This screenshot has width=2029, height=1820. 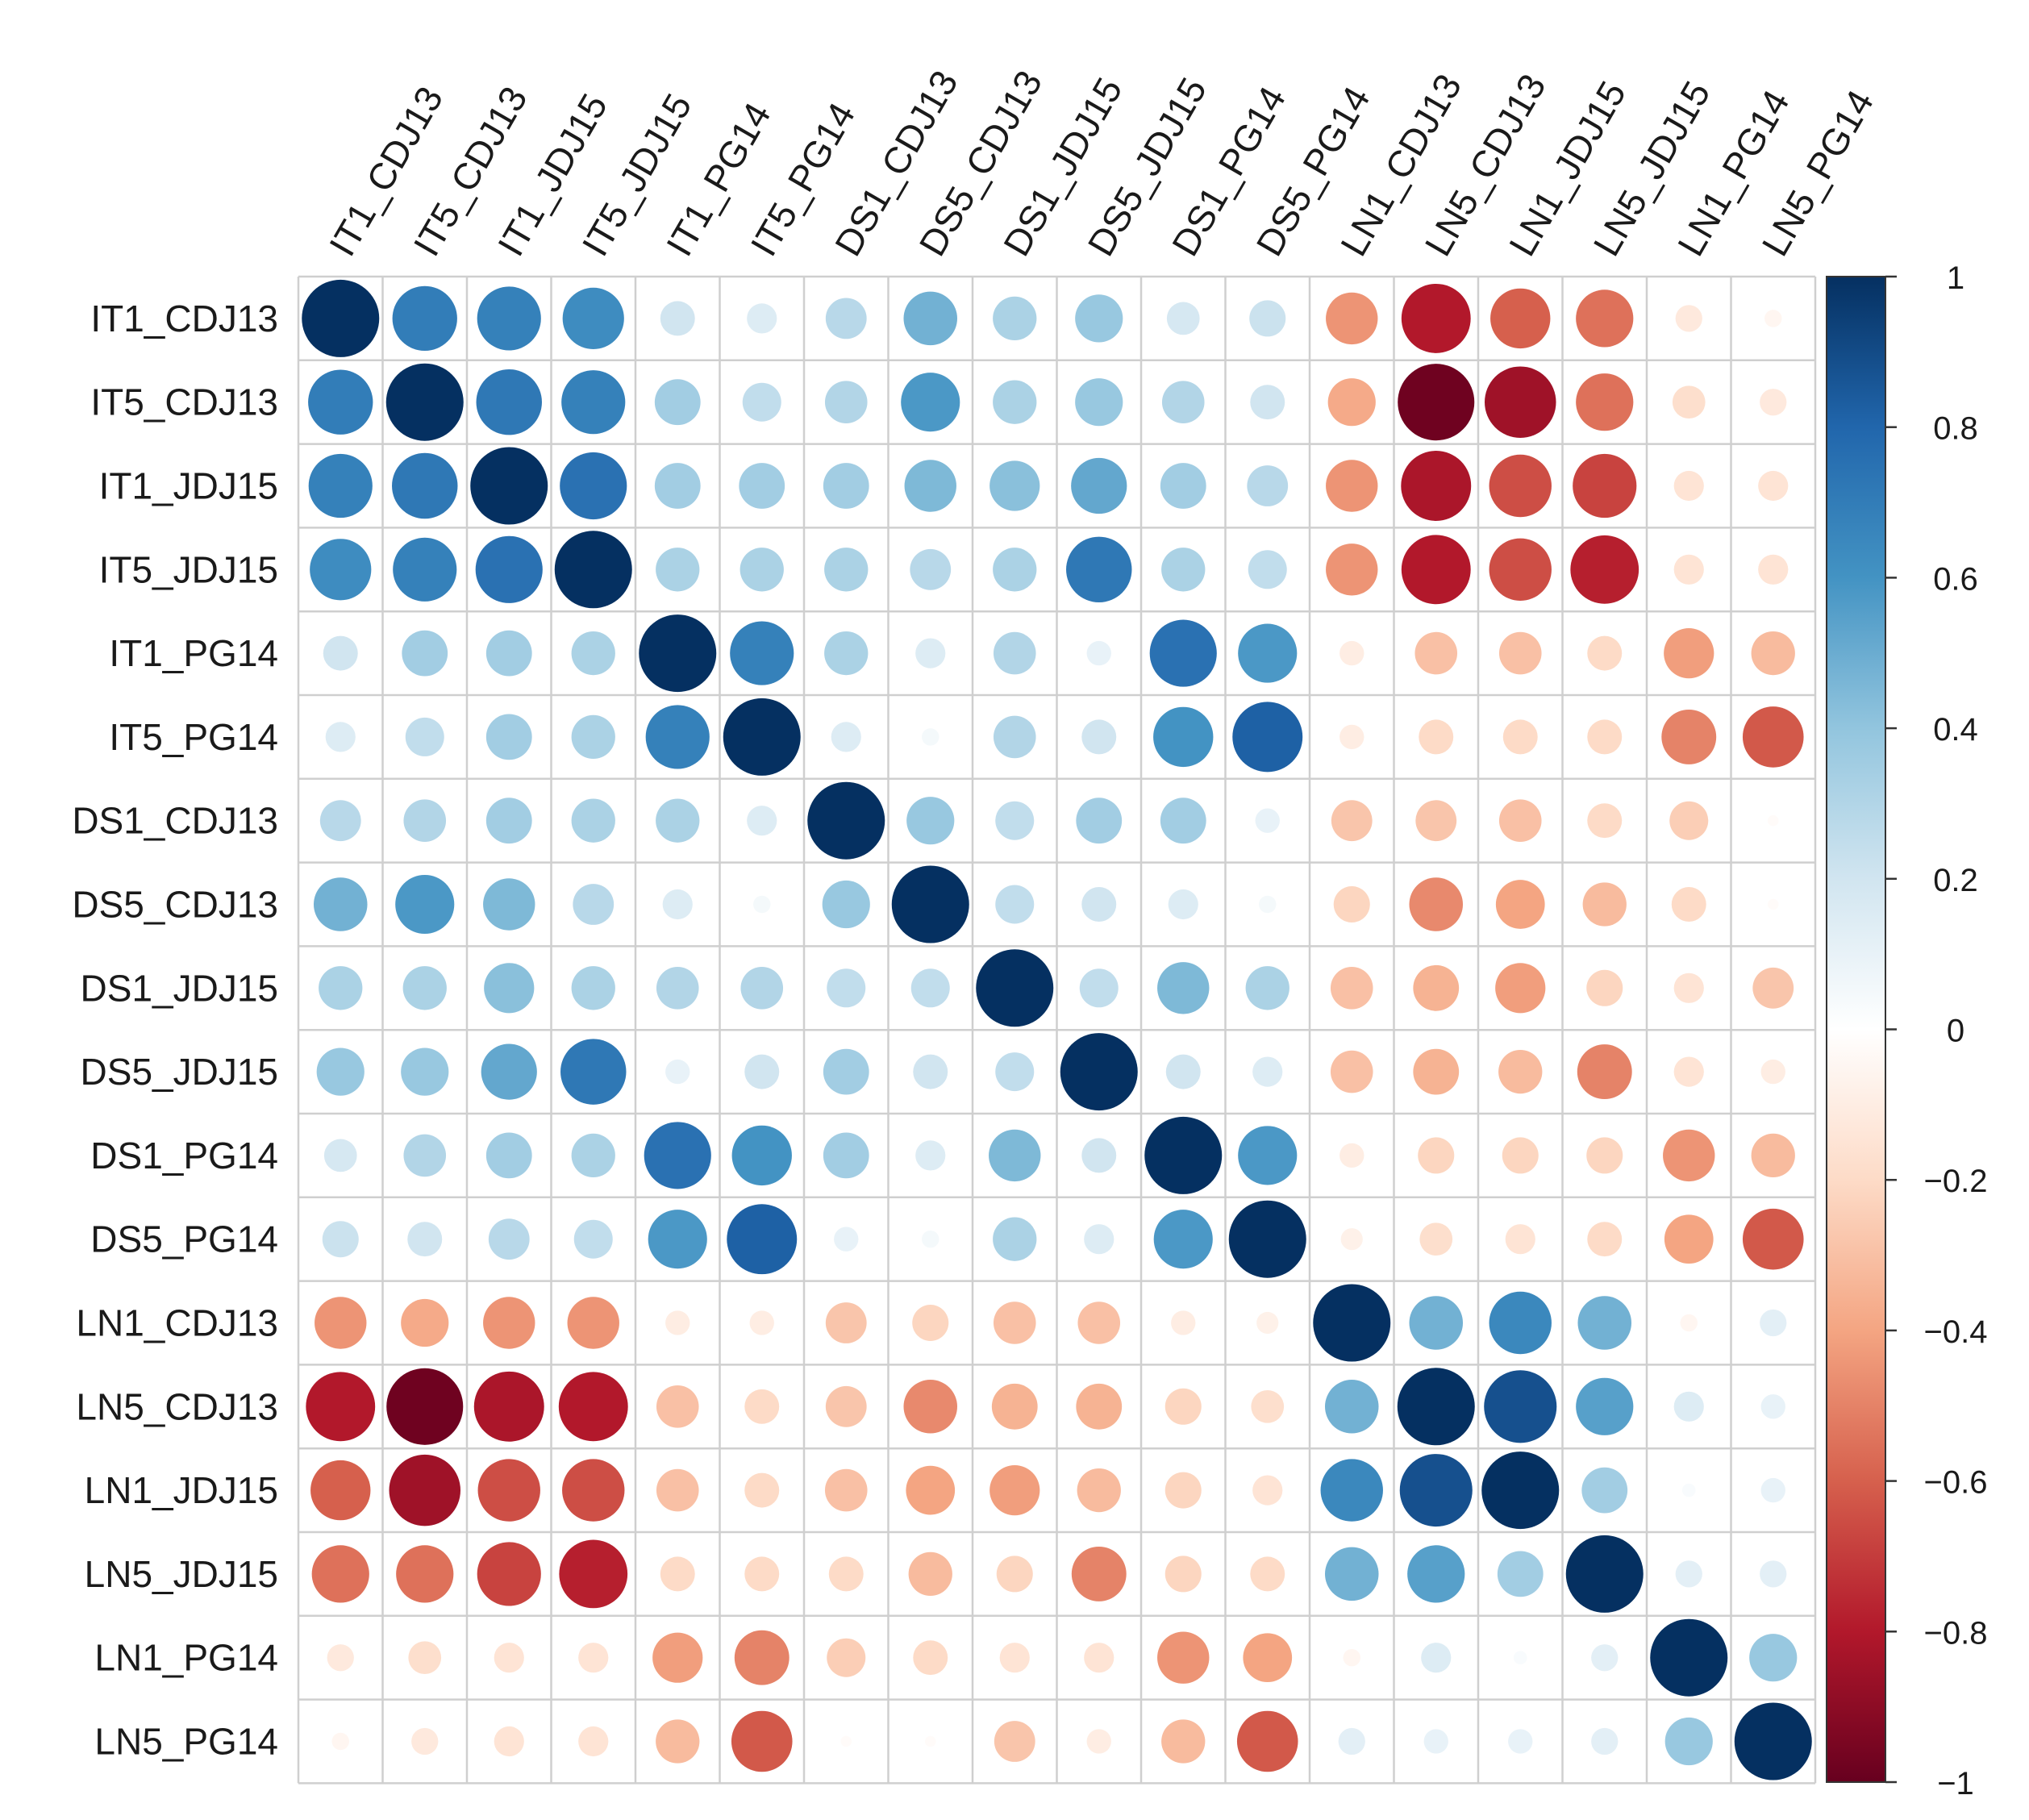 What do you see at coordinates (1773, 1323) in the screenshot?
I see `correlation-circle-LN1_CDJ13-LN5_PG14` at bounding box center [1773, 1323].